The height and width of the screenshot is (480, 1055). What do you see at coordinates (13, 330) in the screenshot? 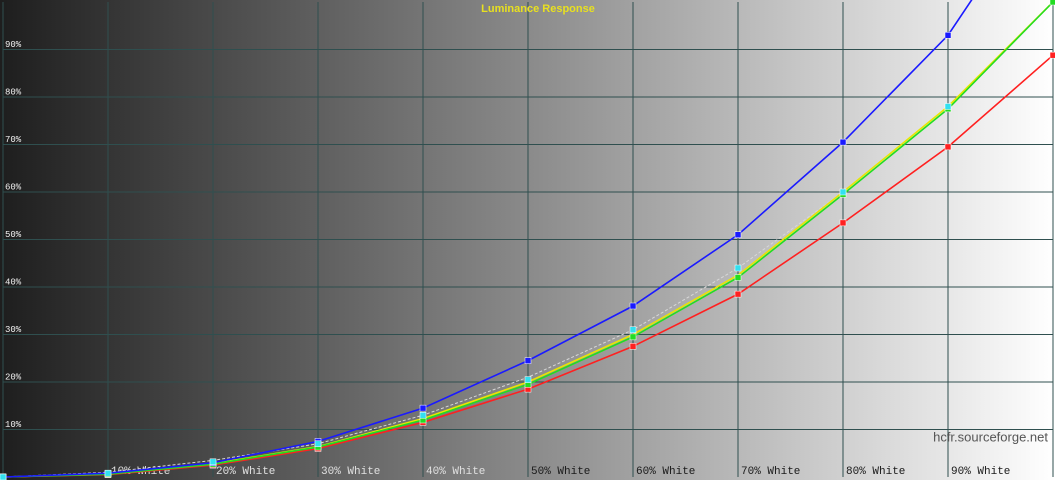
I see `y-tick-label: 30%` at bounding box center [13, 330].